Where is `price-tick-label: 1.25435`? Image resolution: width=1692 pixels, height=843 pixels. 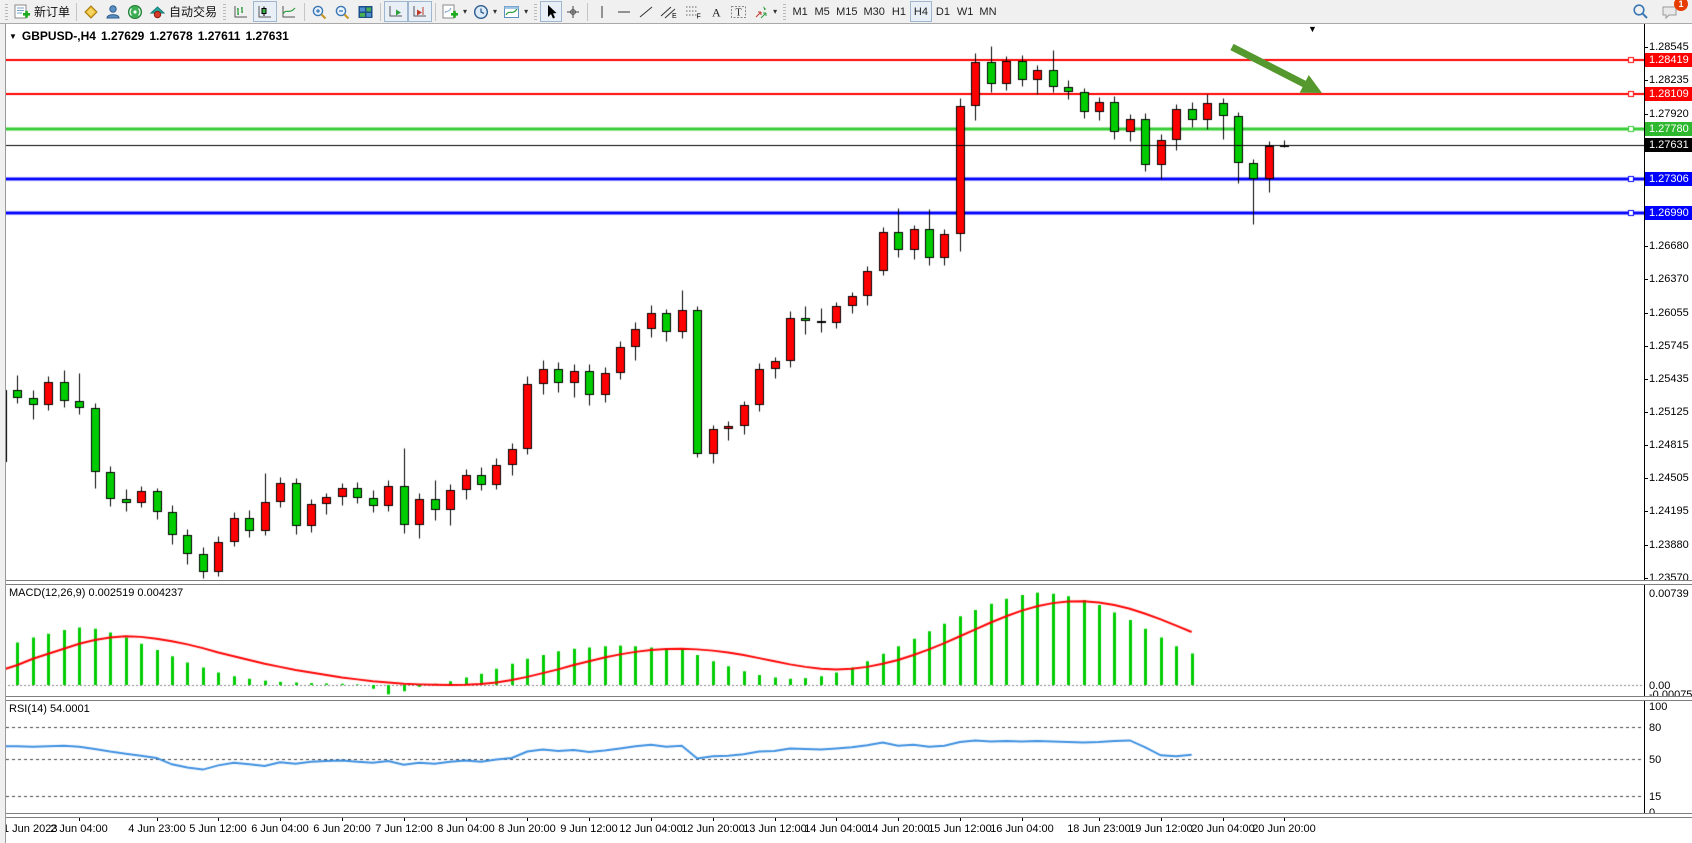 price-tick-label: 1.25435 is located at coordinates (1666, 379).